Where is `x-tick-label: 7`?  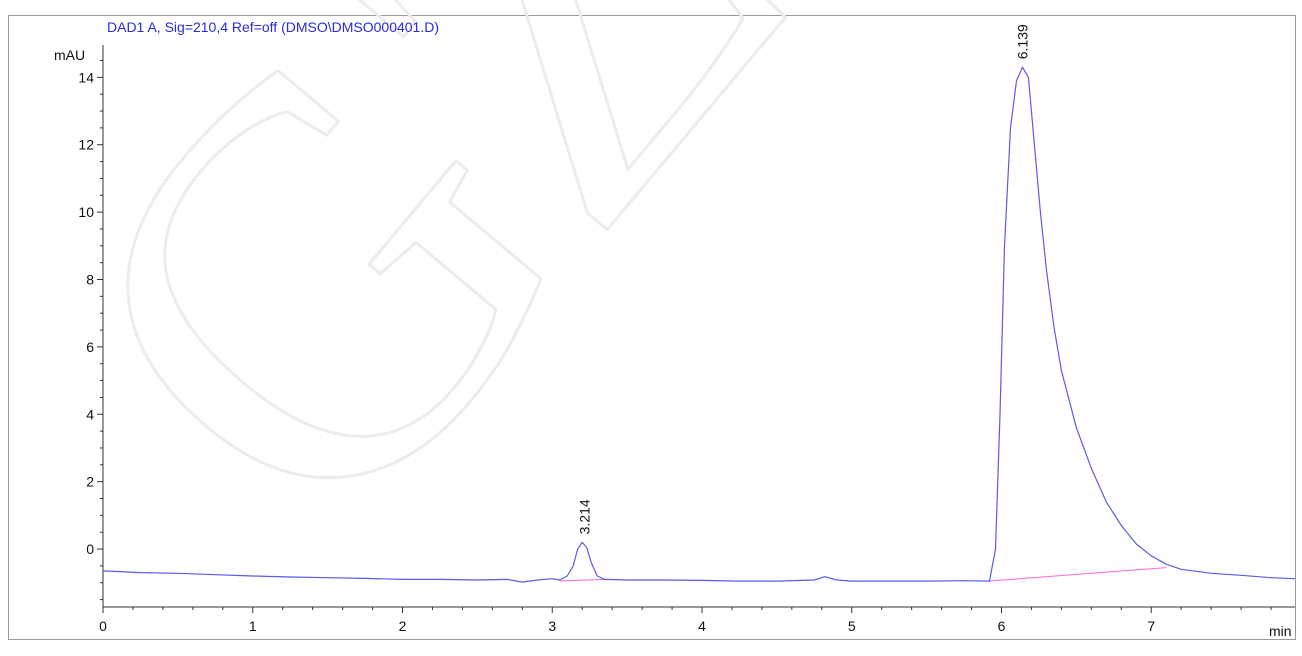
x-tick-label: 7 is located at coordinates (1151, 626).